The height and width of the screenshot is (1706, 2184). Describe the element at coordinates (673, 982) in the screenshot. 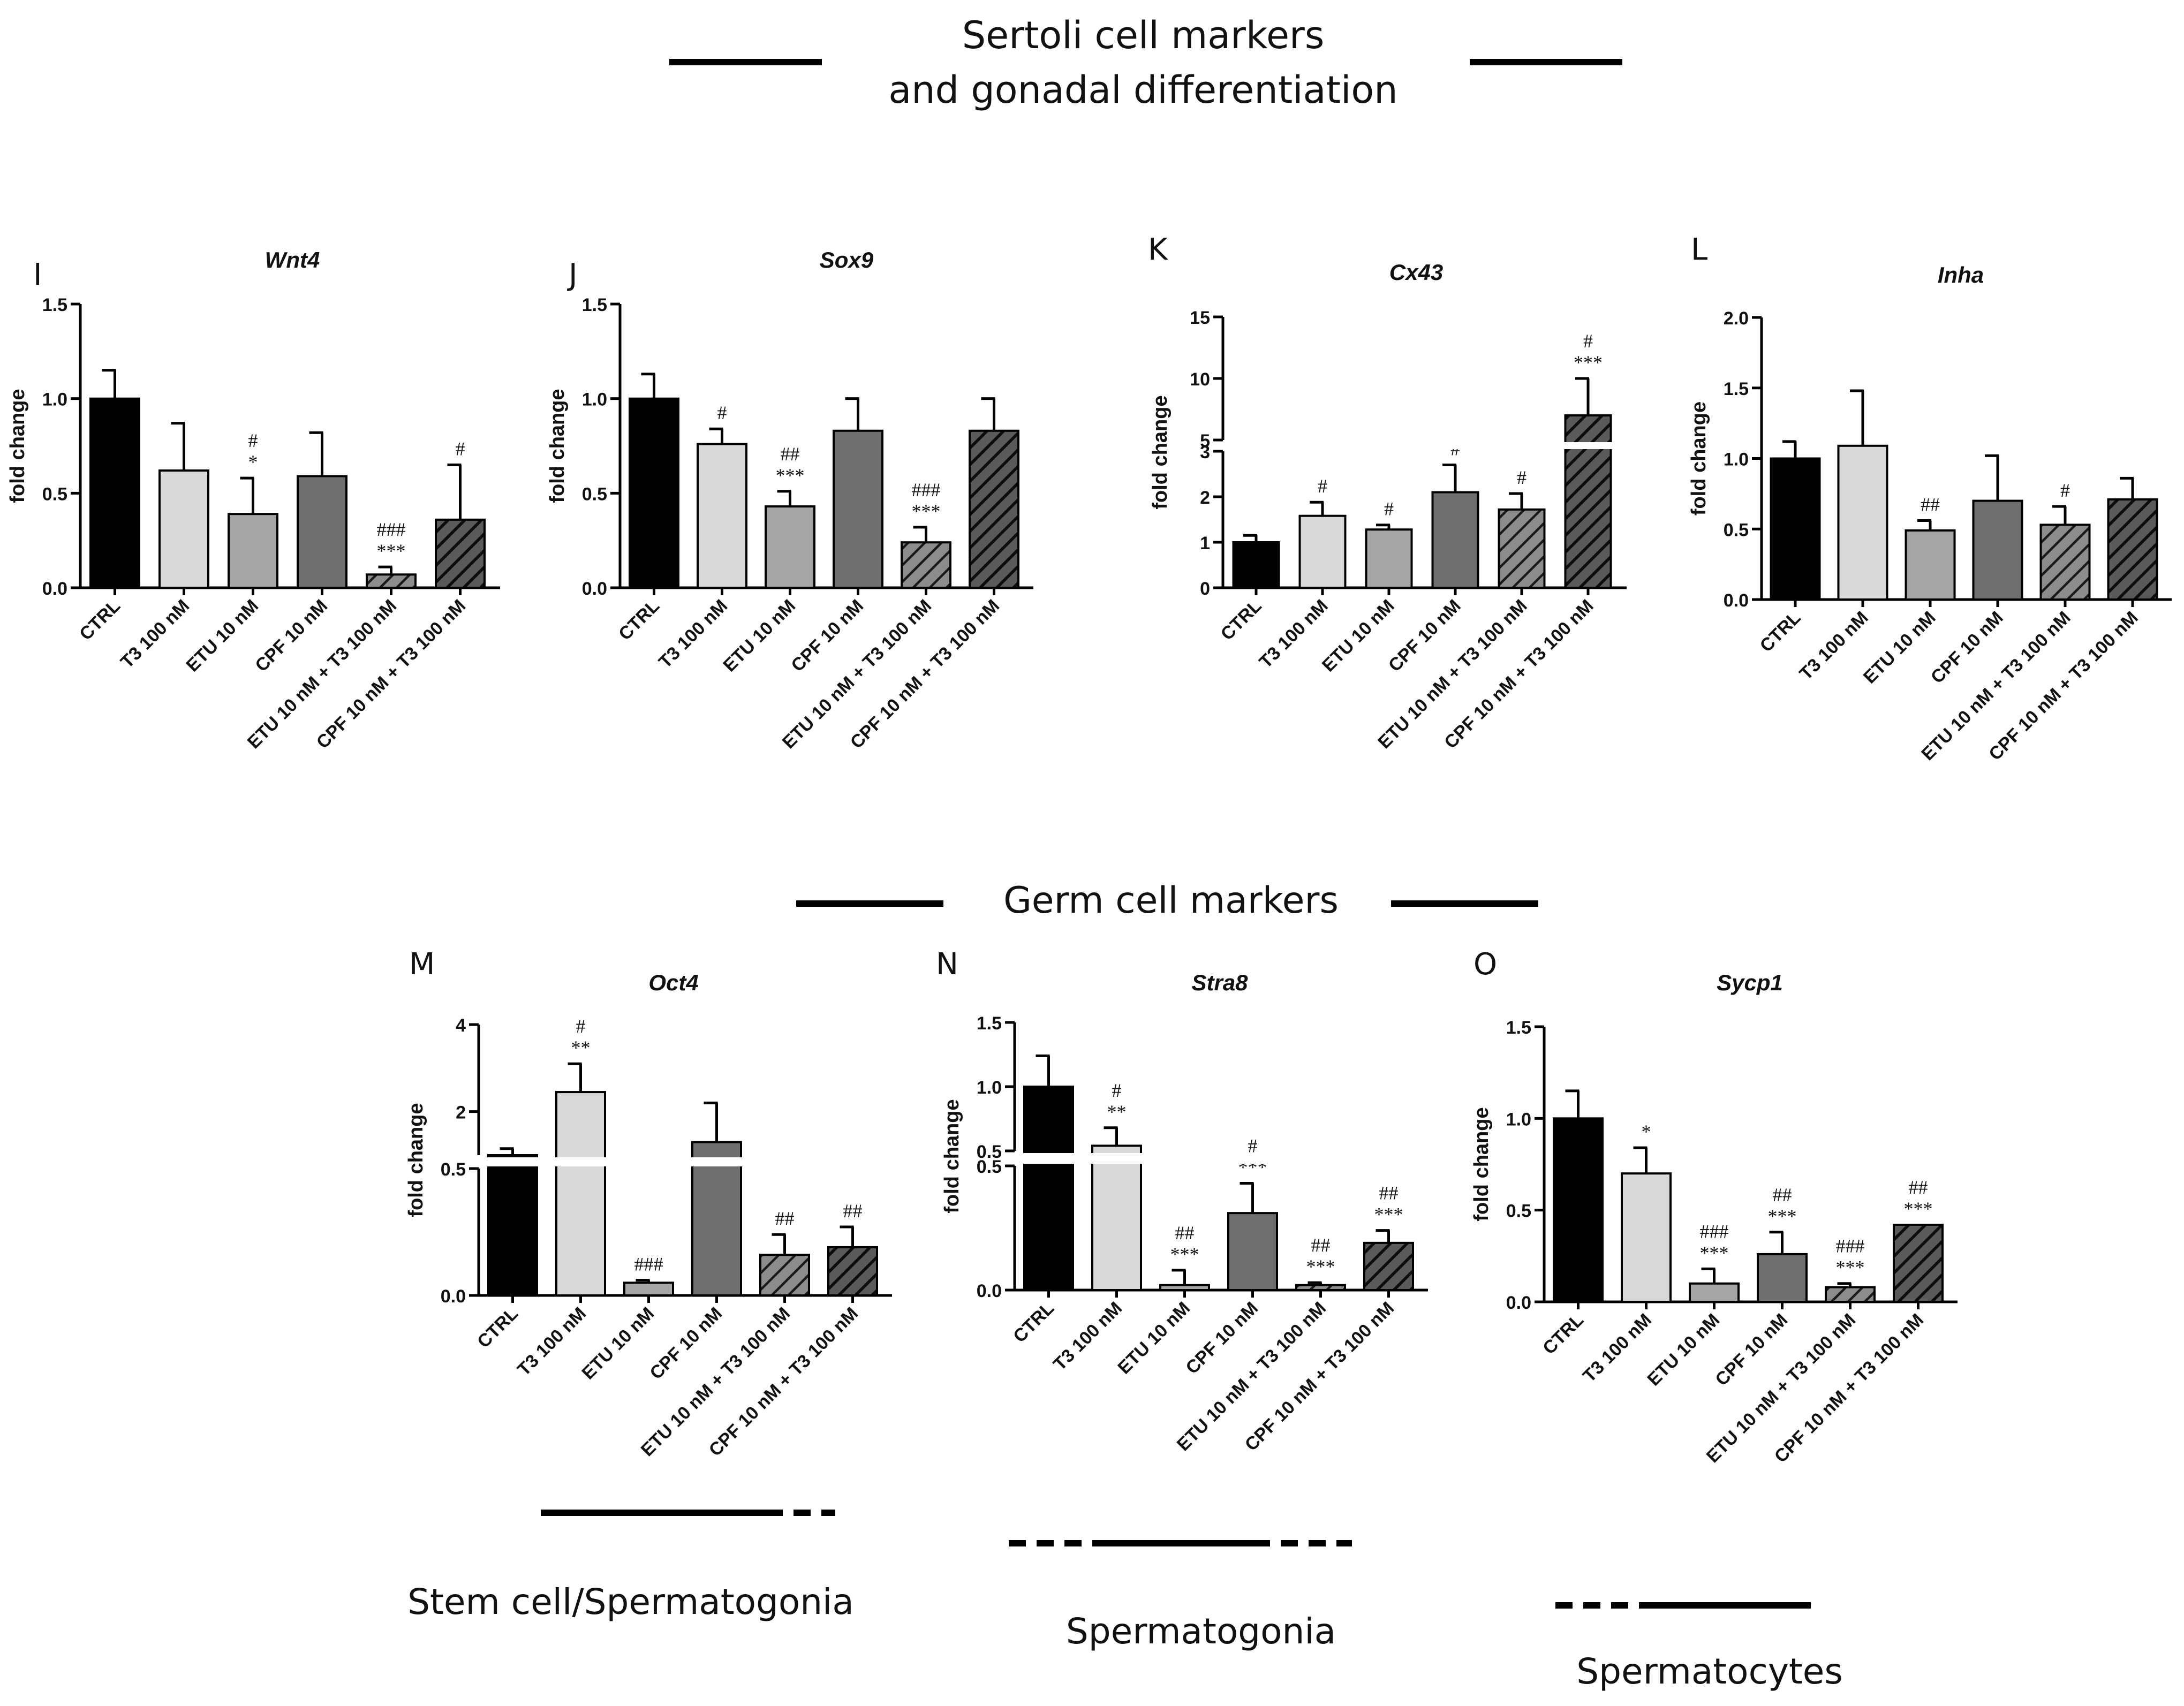

I see `chart-title: Oct4` at that location.